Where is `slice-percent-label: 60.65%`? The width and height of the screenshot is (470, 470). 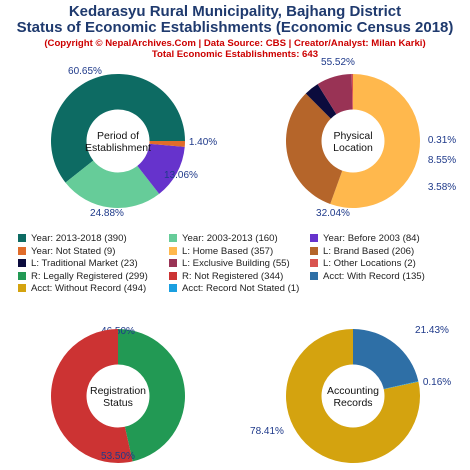
slice-percent-label: 60.65% is located at coordinates (85, 71).